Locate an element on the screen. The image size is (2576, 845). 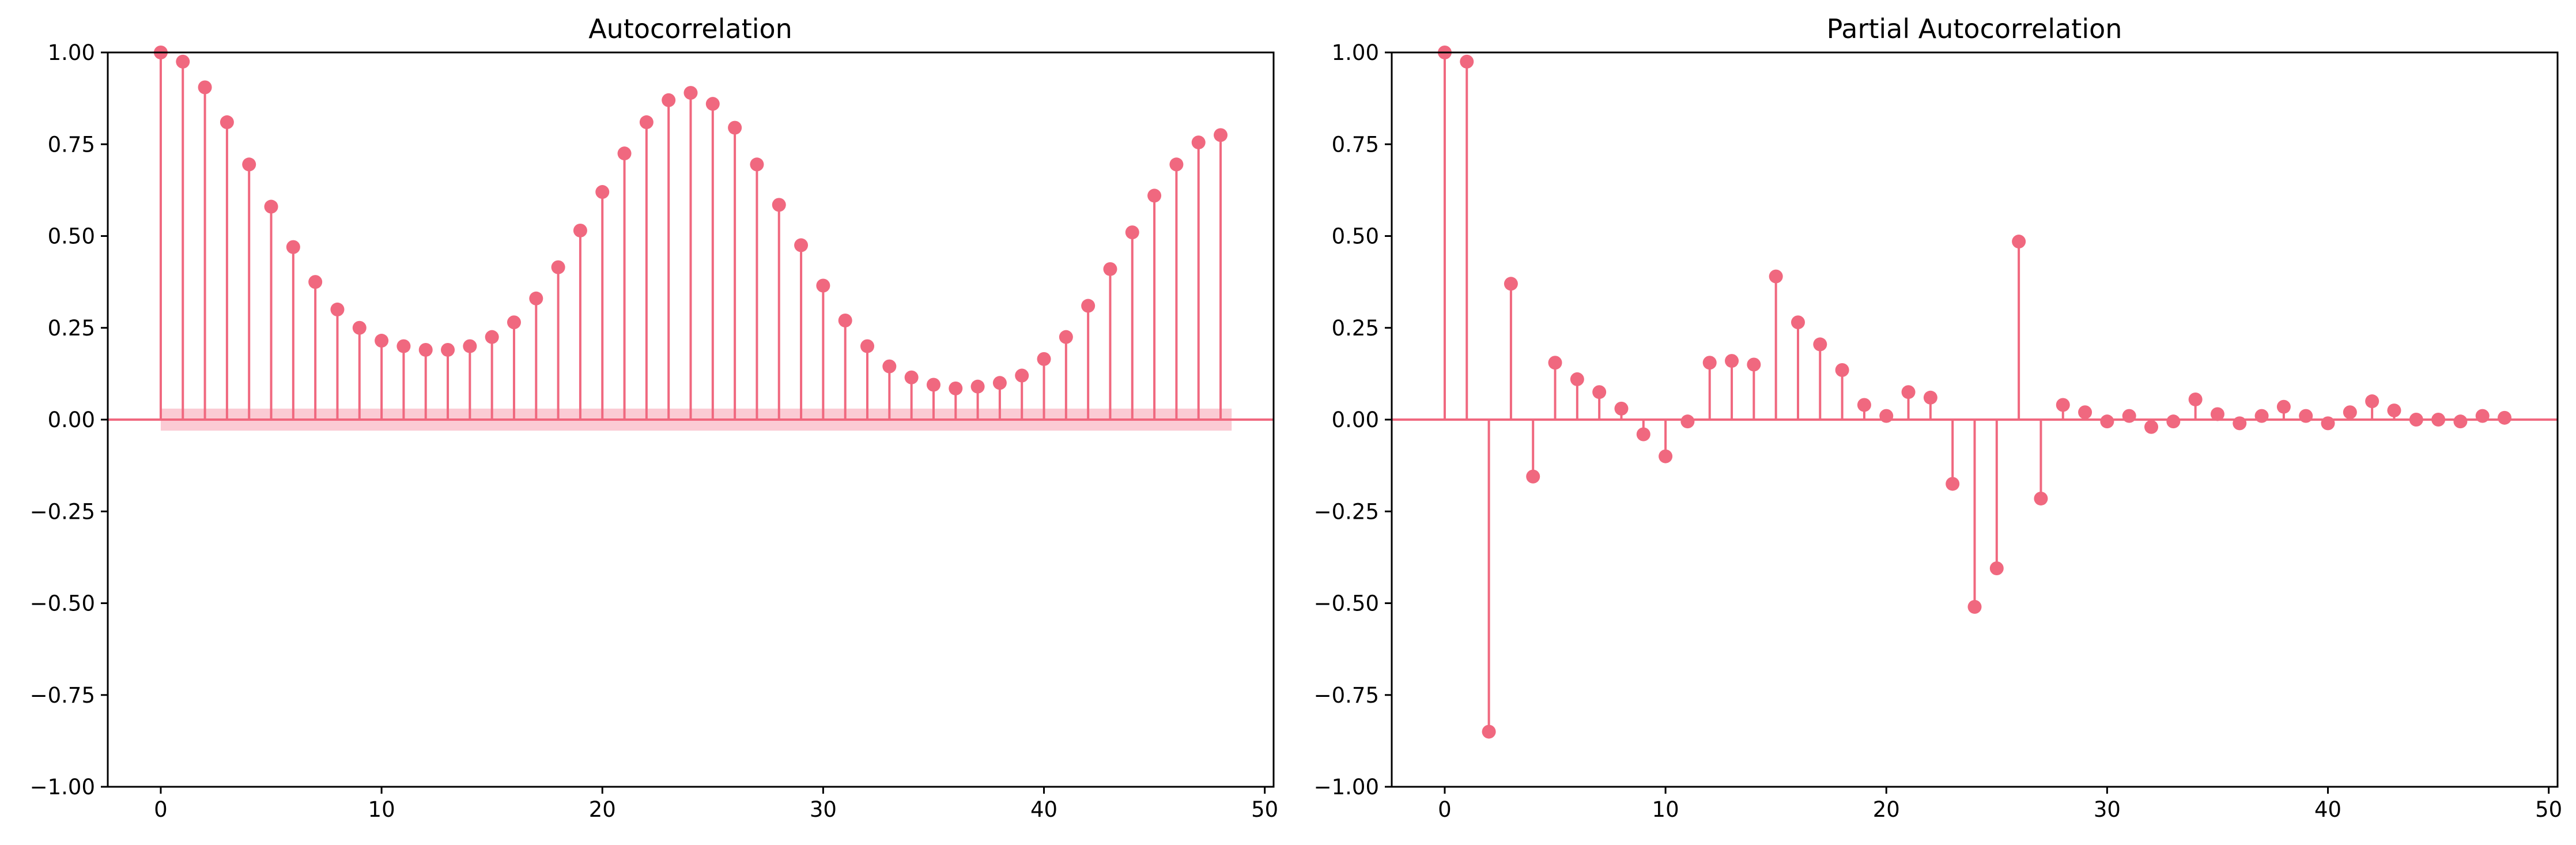
pacf-y-tick-label: 0.25 is located at coordinates (1355, 329).